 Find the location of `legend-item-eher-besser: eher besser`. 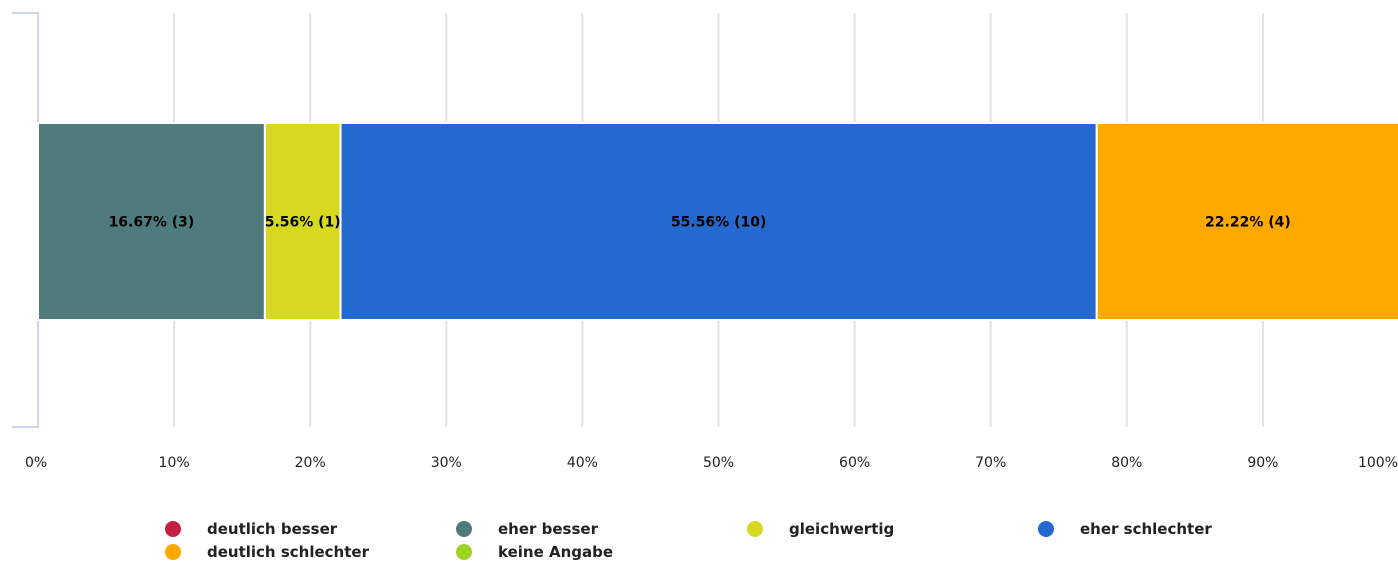

legend-item-eher-besser: eher besser is located at coordinates (527, 529).